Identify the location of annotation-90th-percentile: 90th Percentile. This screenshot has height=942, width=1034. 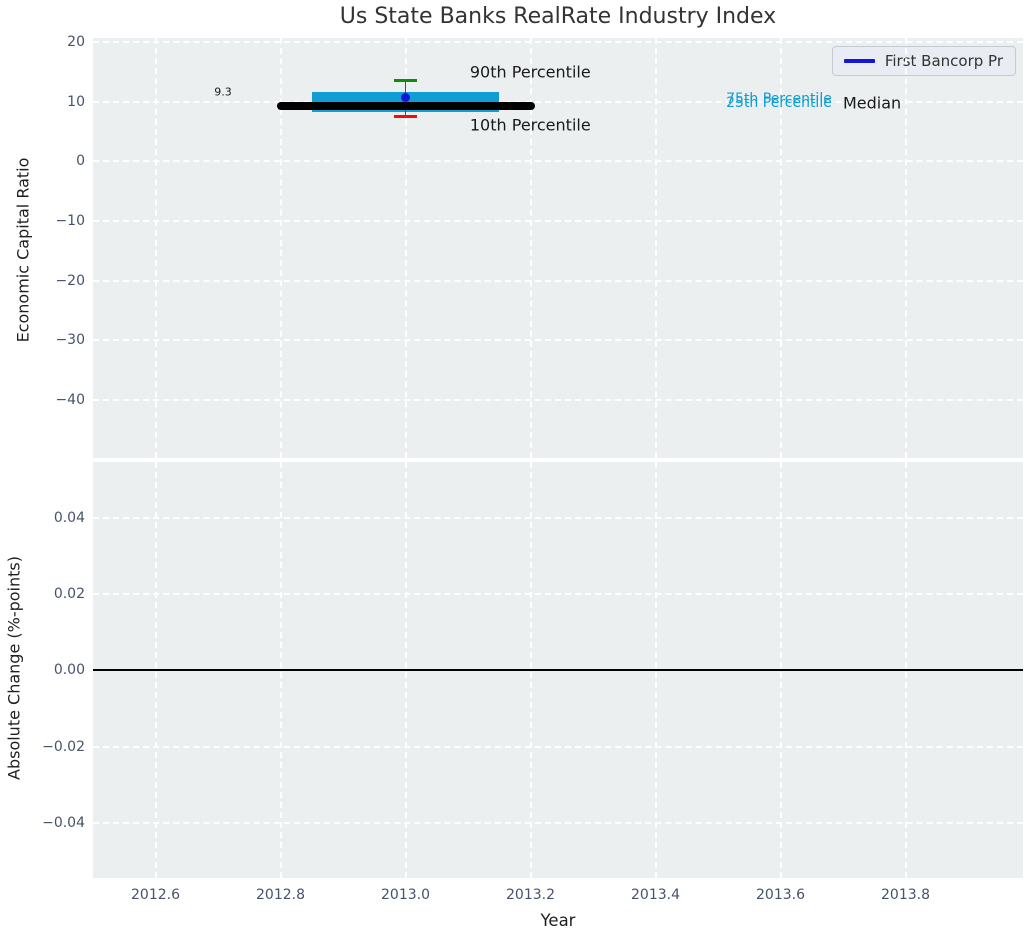
(530, 72).